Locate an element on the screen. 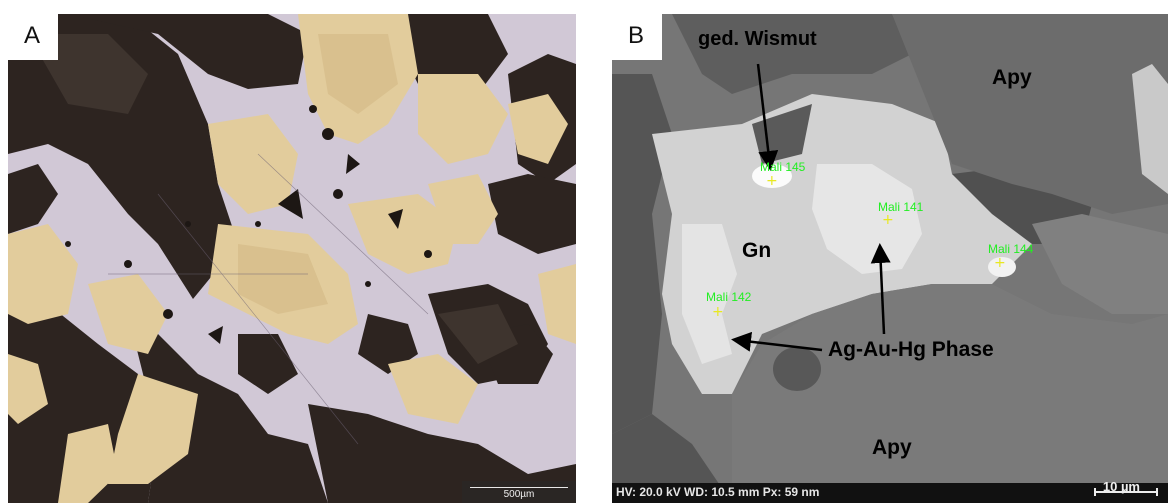 This screenshot has width=1168, height=503. spot-cross-141: + is located at coordinates (888, 220).